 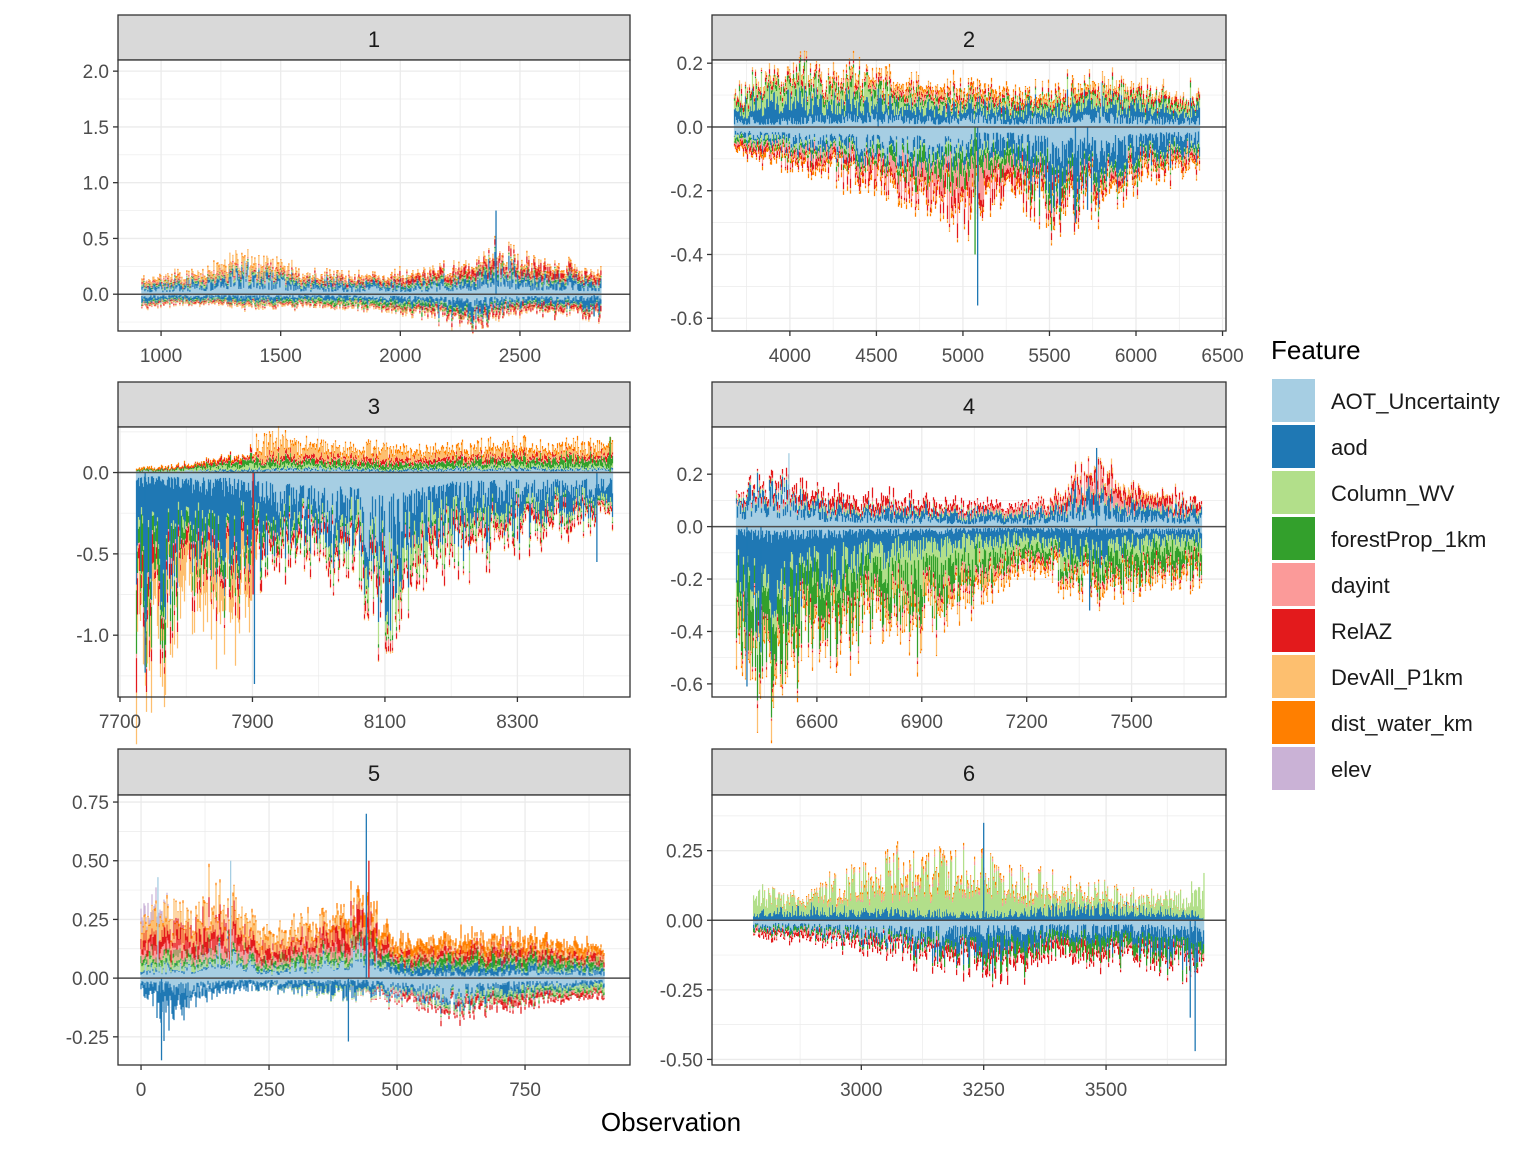 What do you see at coordinates (520, 356) in the screenshot?
I see `x-tick-label: 2500` at bounding box center [520, 356].